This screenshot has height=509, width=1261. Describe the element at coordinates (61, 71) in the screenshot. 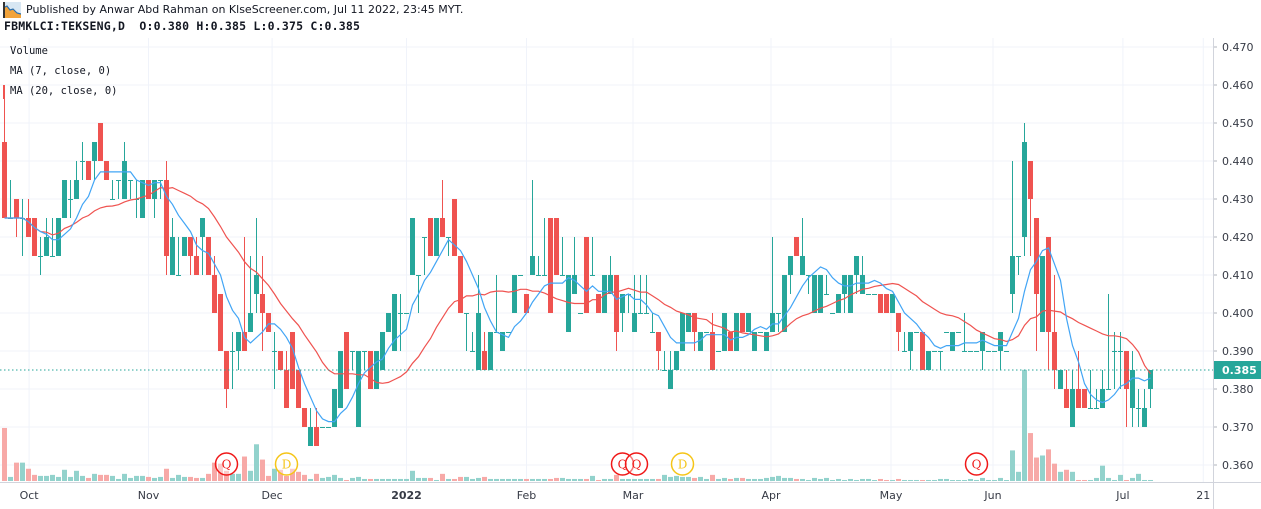

I see `legend-ma7: MA (7, close, 0)` at that location.